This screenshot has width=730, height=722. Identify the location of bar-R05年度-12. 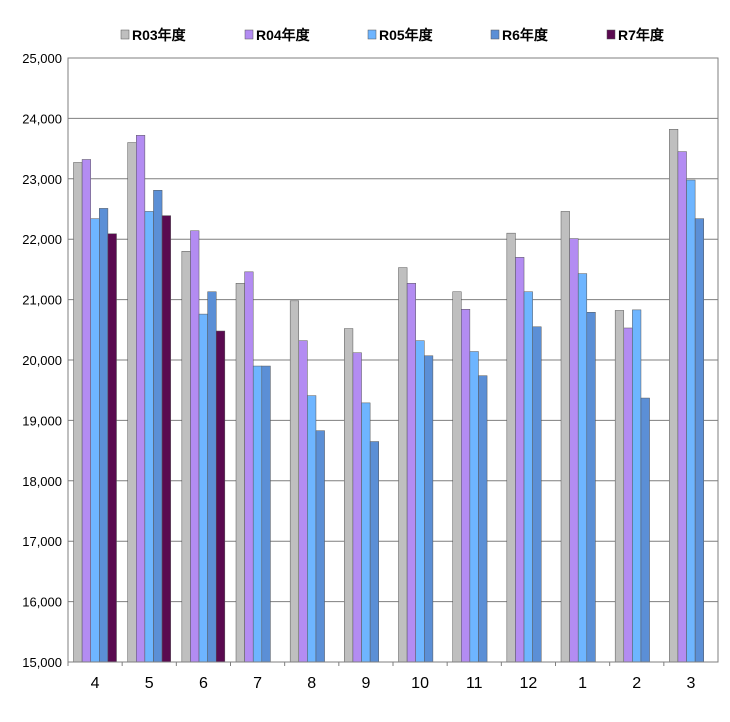
(528, 477).